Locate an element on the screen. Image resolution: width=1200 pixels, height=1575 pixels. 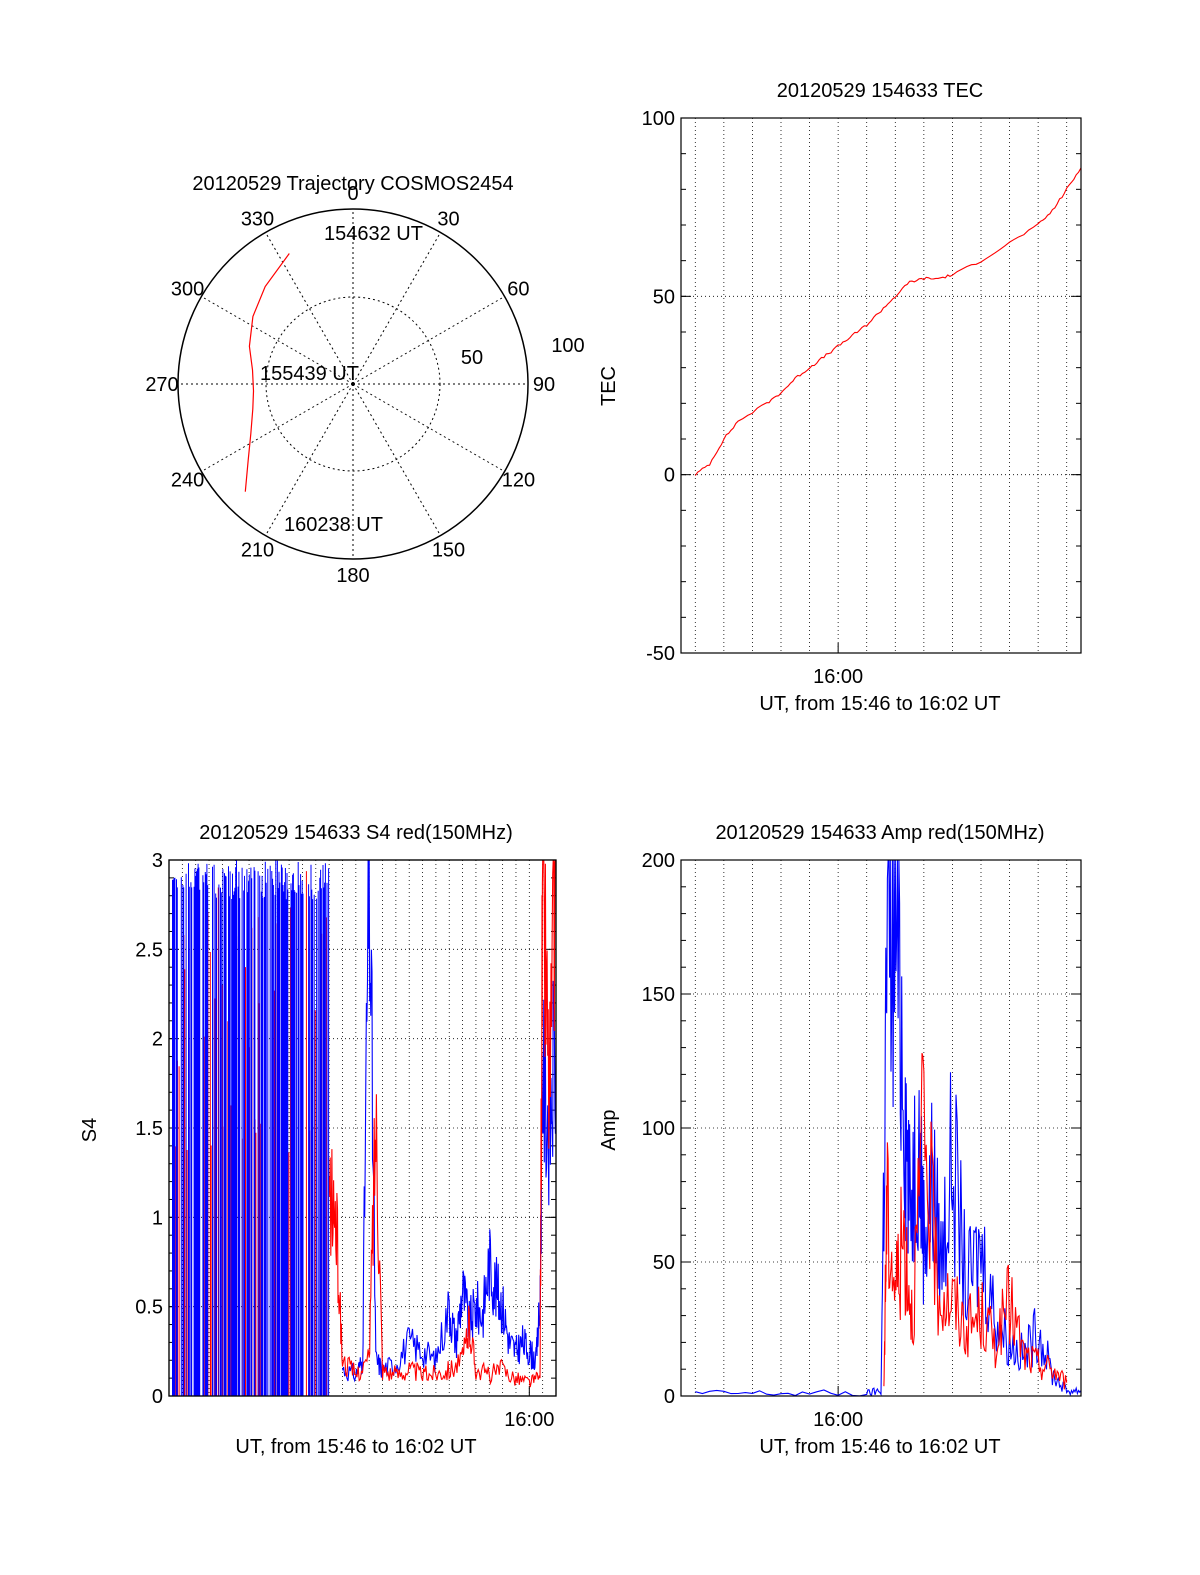
polar-angle-label-30: 30 is located at coordinates (448, 220).